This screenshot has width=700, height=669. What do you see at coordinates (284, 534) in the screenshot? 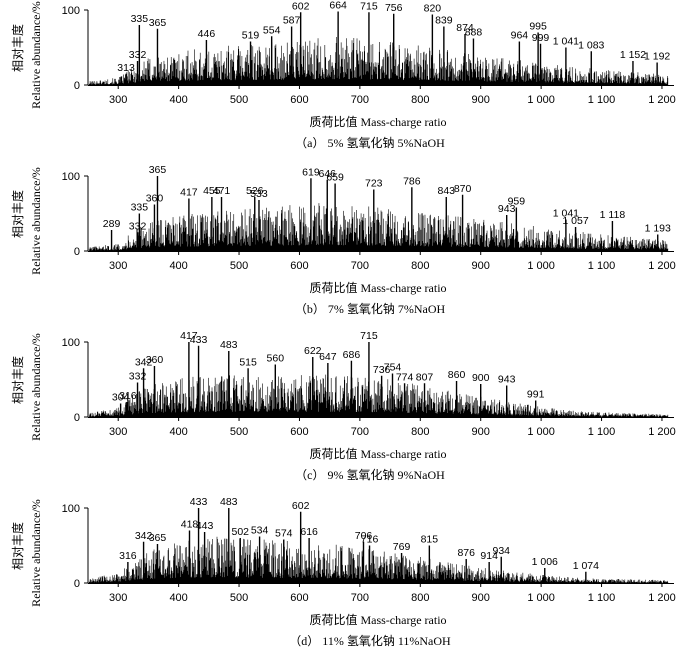
I see `peak-label: 574` at bounding box center [284, 534].